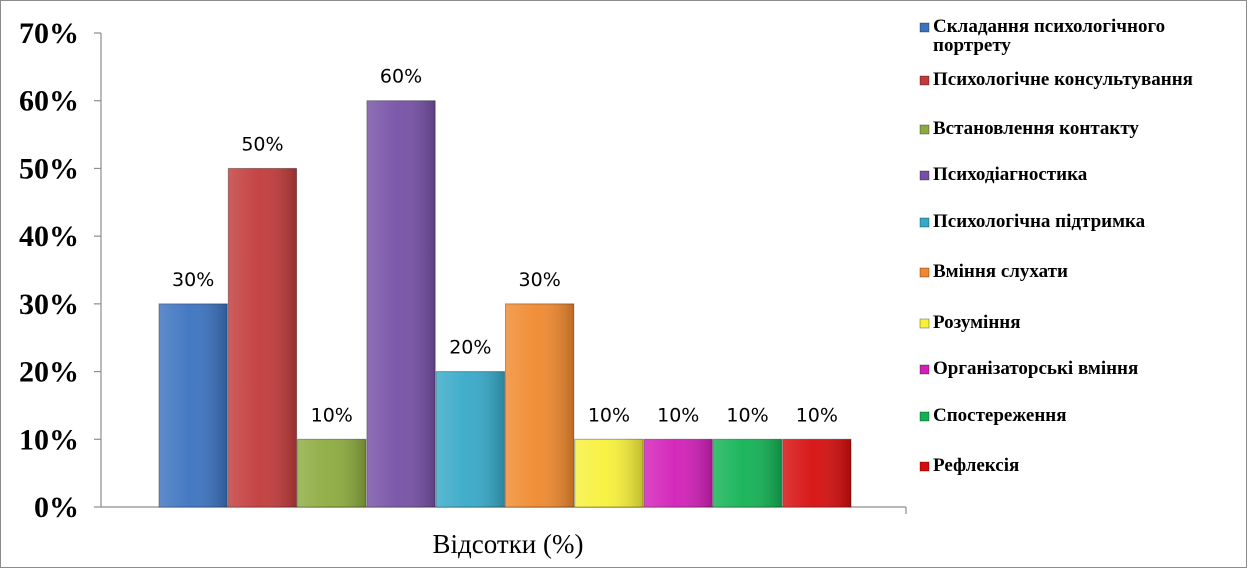  What do you see at coordinates (508, 544) in the screenshot?
I see `x-axis-label: Відсотки (%)` at bounding box center [508, 544].